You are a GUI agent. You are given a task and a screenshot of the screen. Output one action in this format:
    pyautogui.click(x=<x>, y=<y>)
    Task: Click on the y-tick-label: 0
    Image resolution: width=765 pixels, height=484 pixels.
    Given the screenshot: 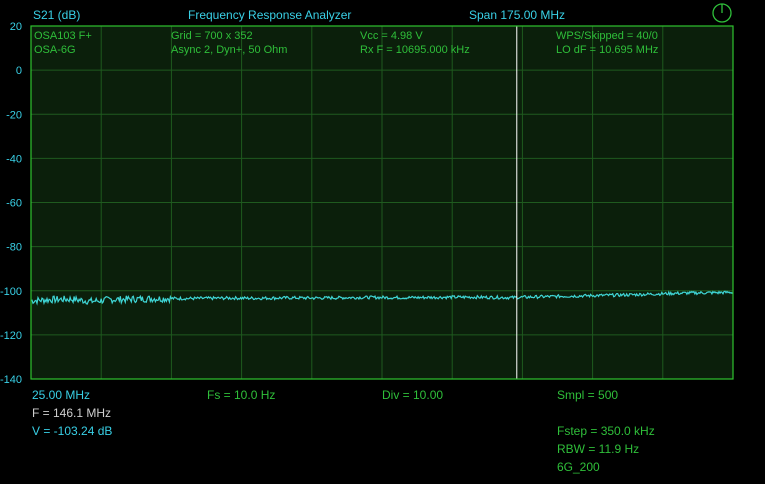 What is the action you would take?
    pyautogui.click(x=19, y=71)
    